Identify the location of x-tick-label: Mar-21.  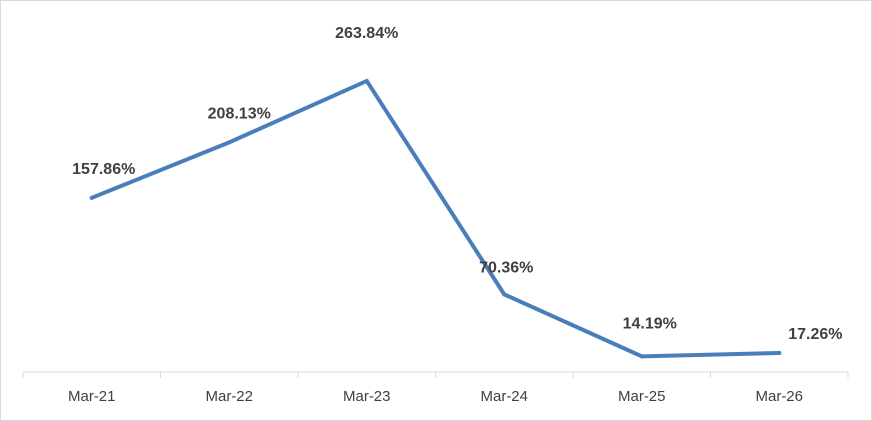
(92, 396).